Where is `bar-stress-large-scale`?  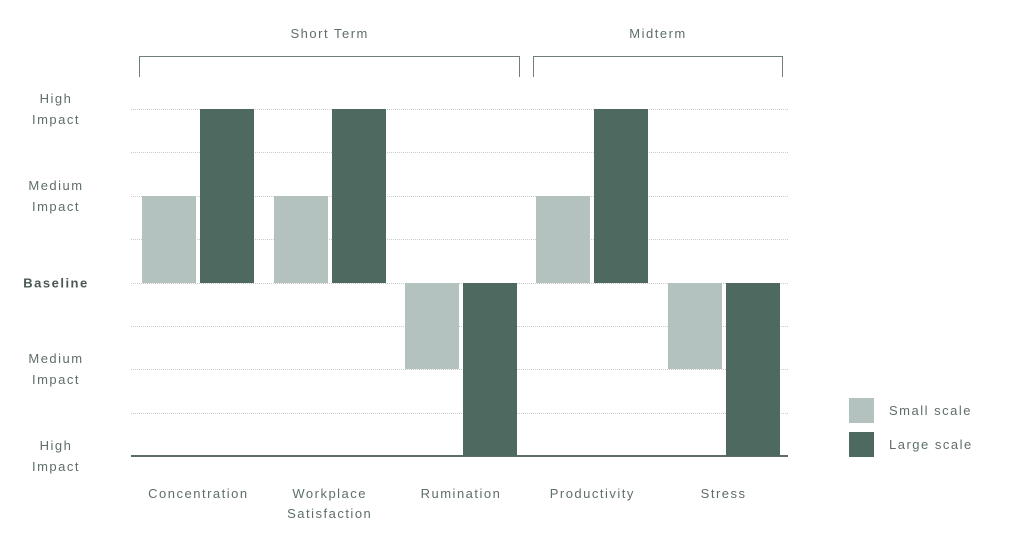
bar-stress-large-scale is located at coordinates (752, 369).